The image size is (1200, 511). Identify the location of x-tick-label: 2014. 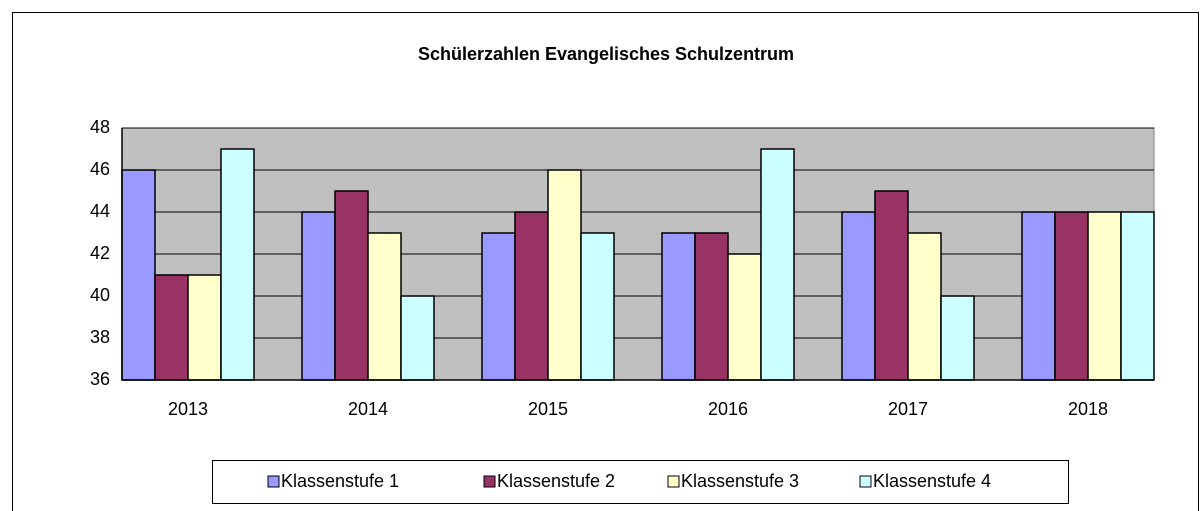
(368, 409).